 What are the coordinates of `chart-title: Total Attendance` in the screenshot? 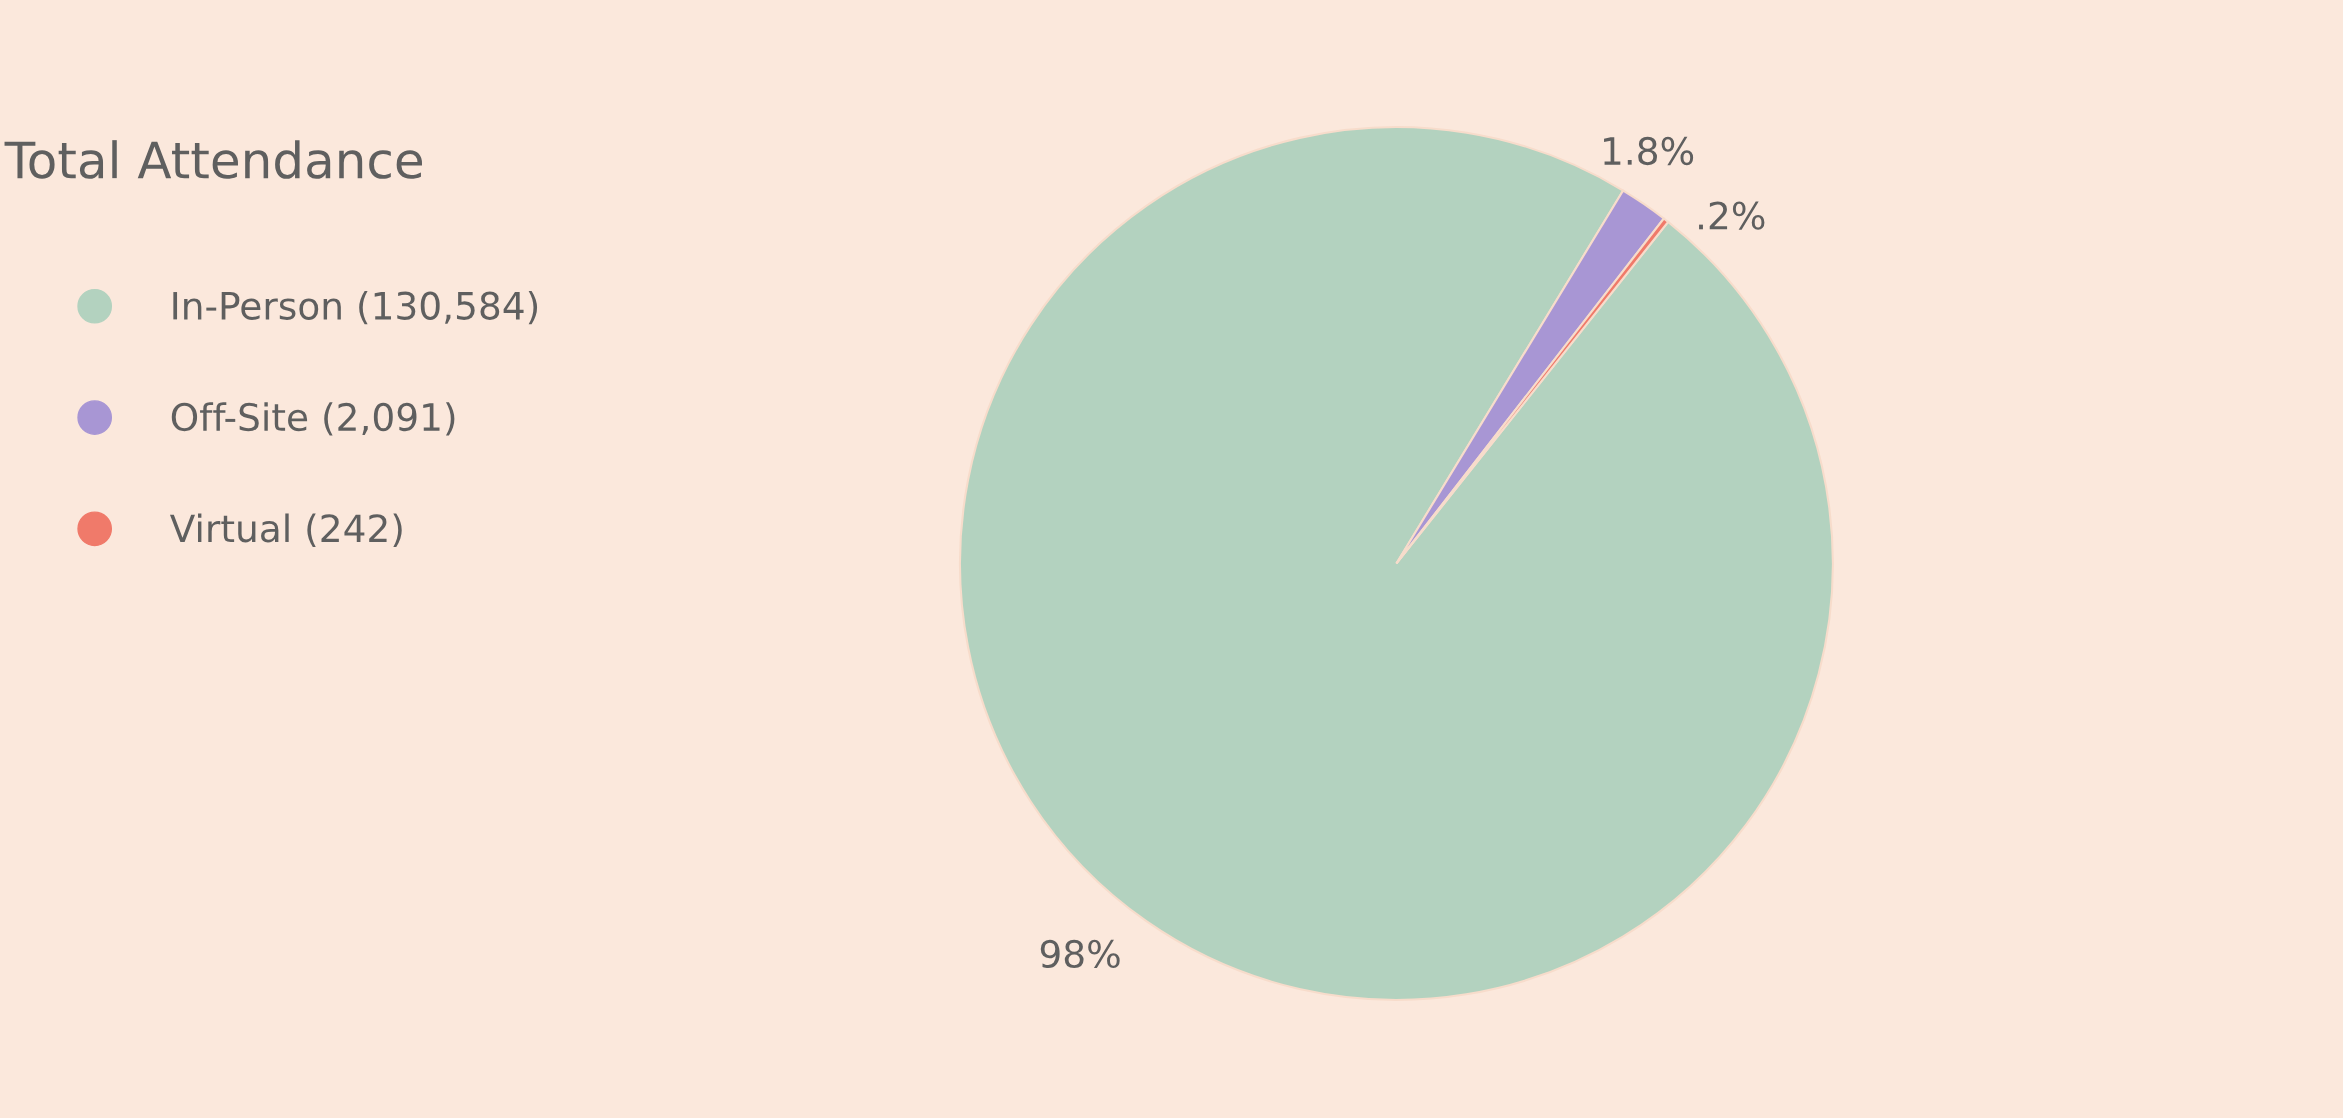 It's located at (213, 159).